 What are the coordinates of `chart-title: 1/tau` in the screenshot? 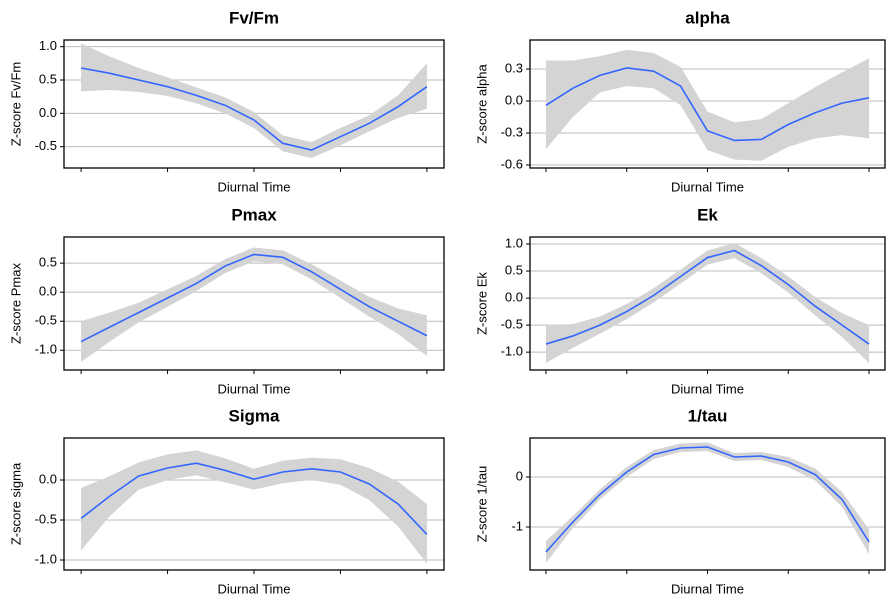 It's located at (708, 415).